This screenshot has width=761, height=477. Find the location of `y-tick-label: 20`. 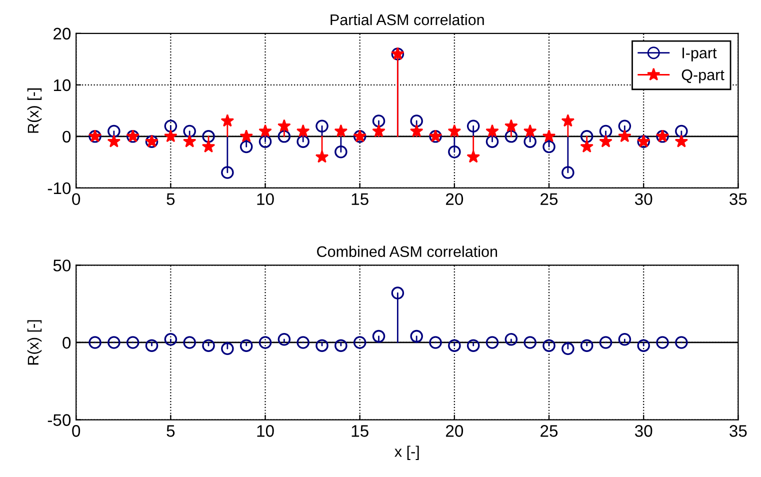

y-tick-label: 20 is located at coordinates (62, 34).